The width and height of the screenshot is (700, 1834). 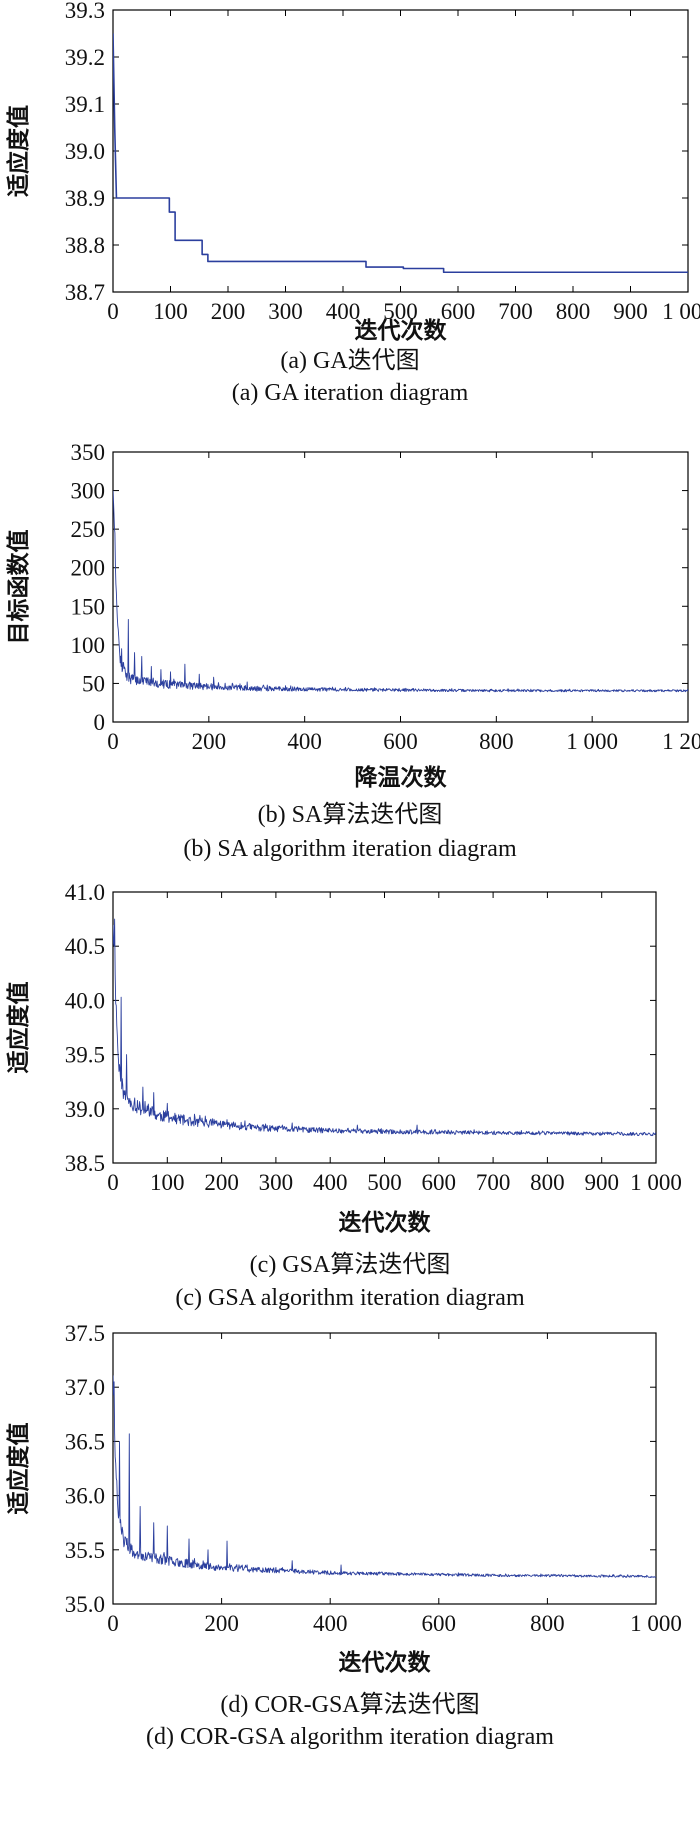 I want to click on y-tick-label: 38.9, so click(x=85, y=198).